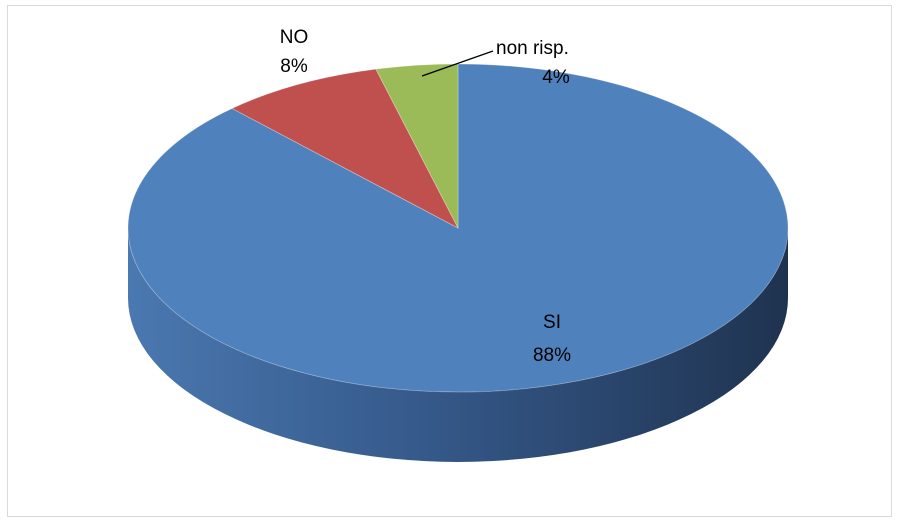  I want to click on slice-label-no: NO, so click(294, 37).